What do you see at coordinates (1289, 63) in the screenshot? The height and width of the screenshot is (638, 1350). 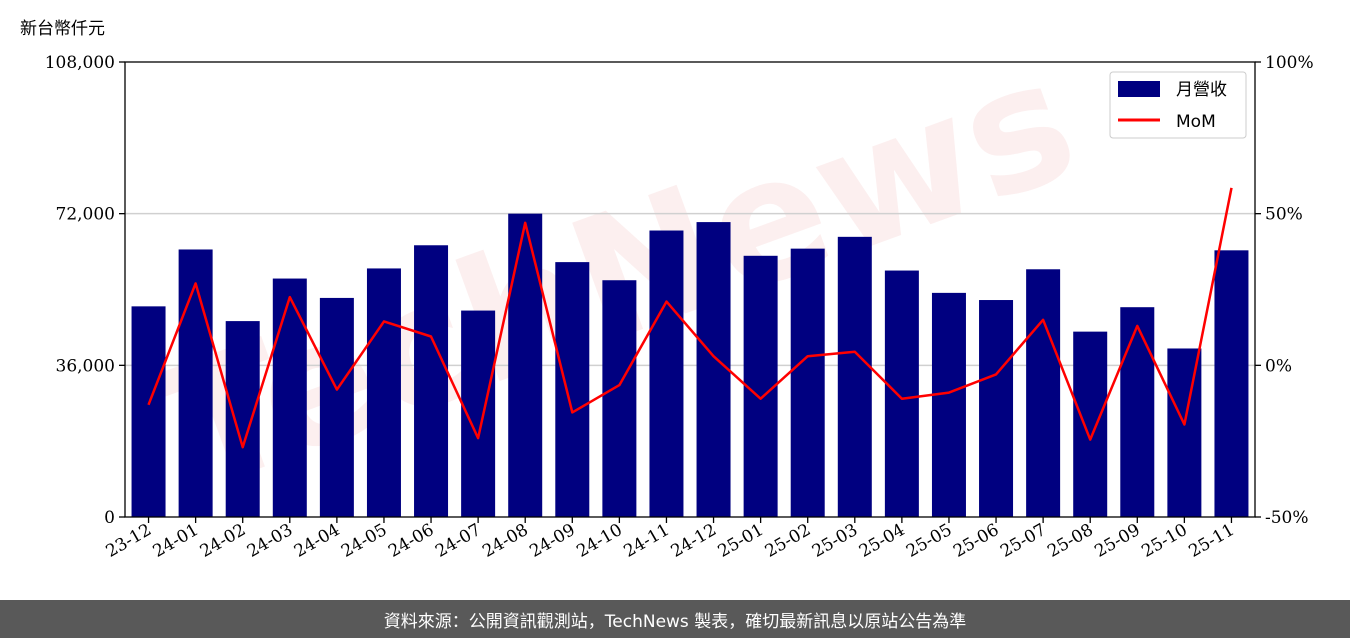 I see `right-tick-label: 100%` at bounding box center [1289, 63].